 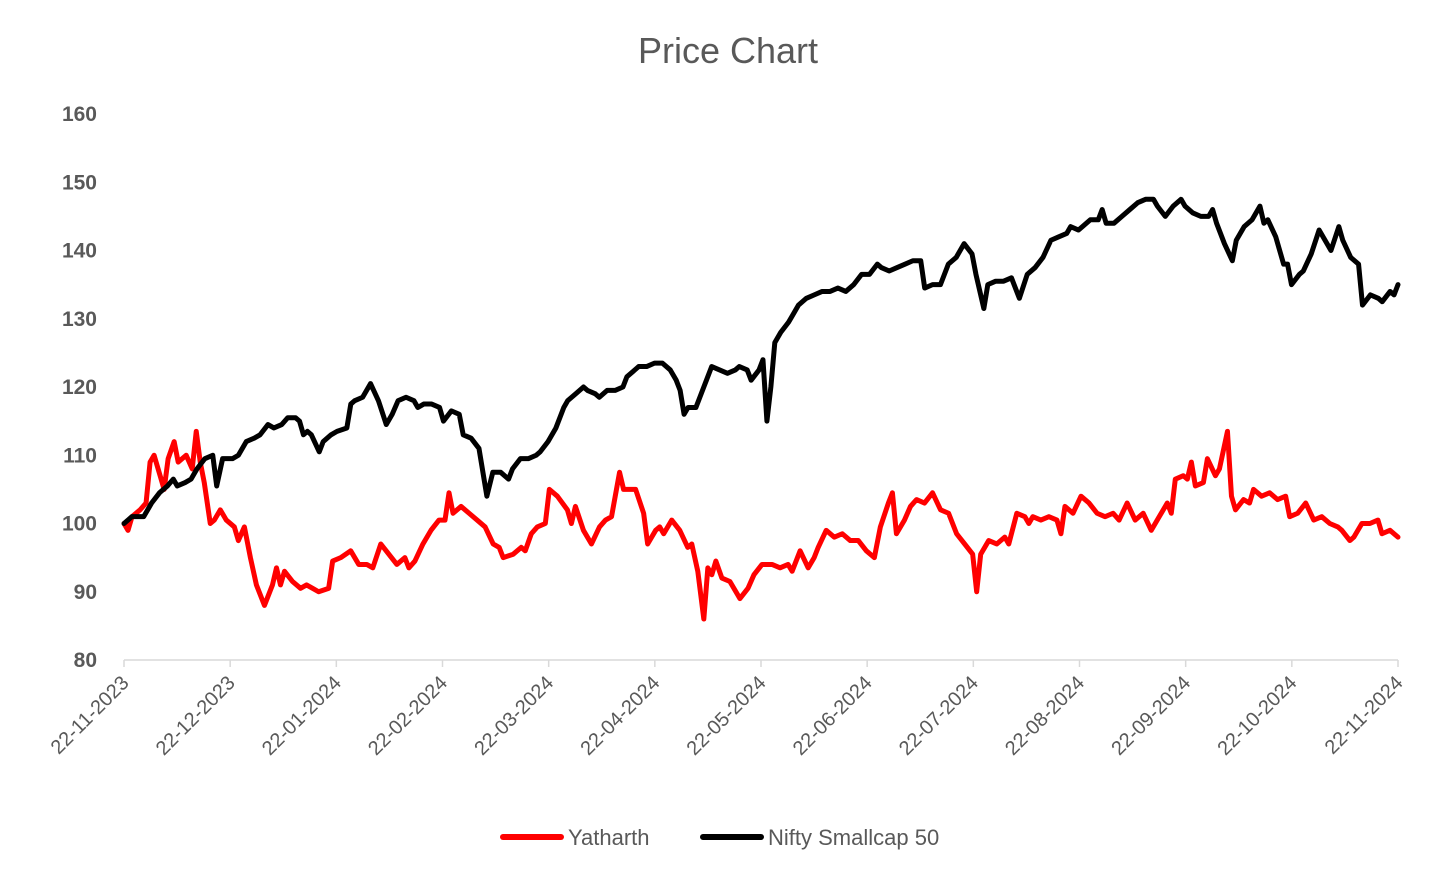 What do you see at coordinates (719, 837) in the screenshot?
I see `legend: Yatharth Nifty Smallcap 50` at bounding box center [719, 837].